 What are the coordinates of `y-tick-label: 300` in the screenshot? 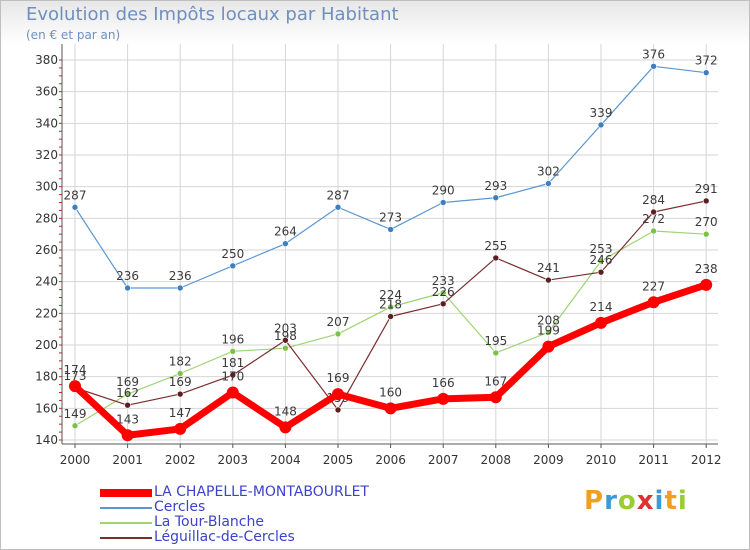 It's located at (46, 187).